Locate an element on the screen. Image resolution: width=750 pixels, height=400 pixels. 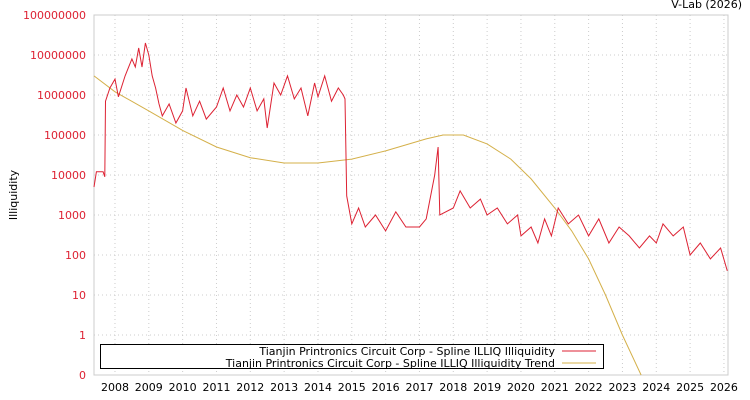
y-tick-label: 100 is located at coordinates (75, 255).